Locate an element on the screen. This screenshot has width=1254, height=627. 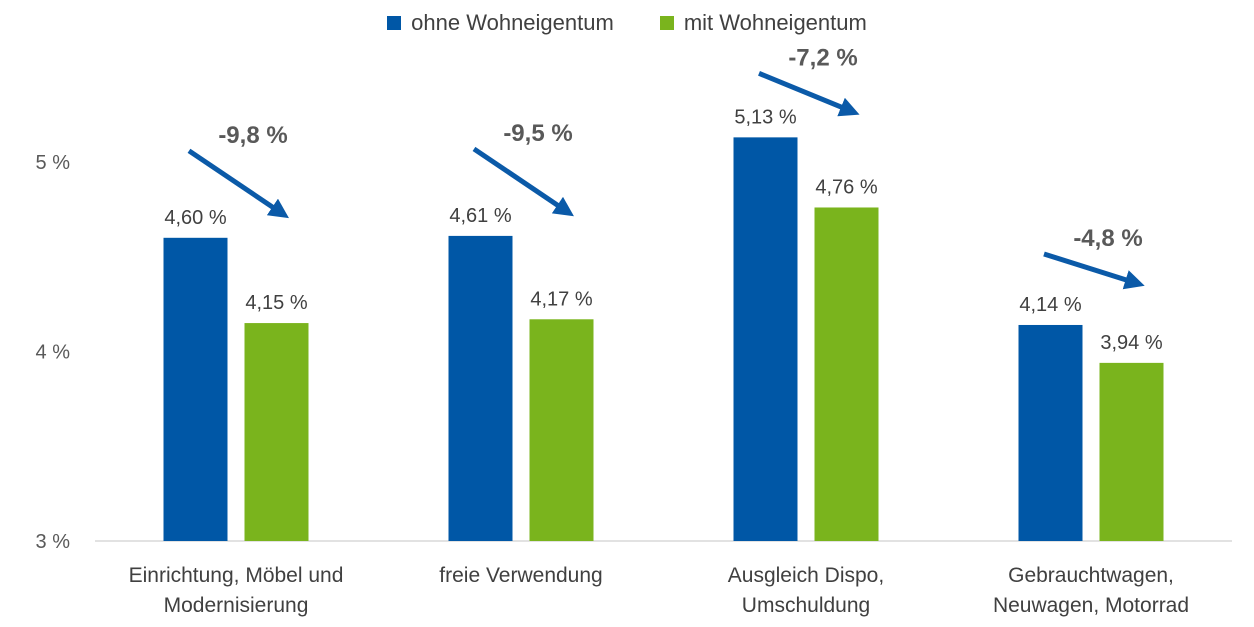
legend-swatch-ohne is located at coordinates (394, 23).